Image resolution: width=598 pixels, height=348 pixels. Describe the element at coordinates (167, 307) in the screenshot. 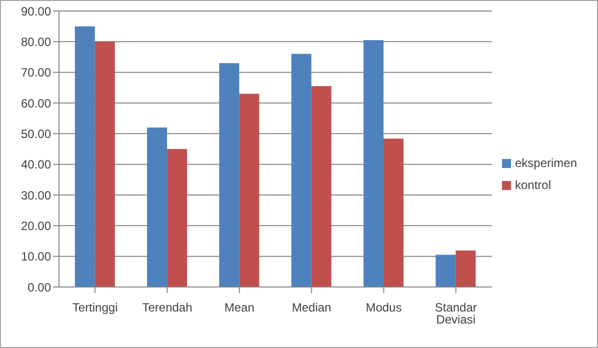

I see `x-tick-label: Terendah` at that location.